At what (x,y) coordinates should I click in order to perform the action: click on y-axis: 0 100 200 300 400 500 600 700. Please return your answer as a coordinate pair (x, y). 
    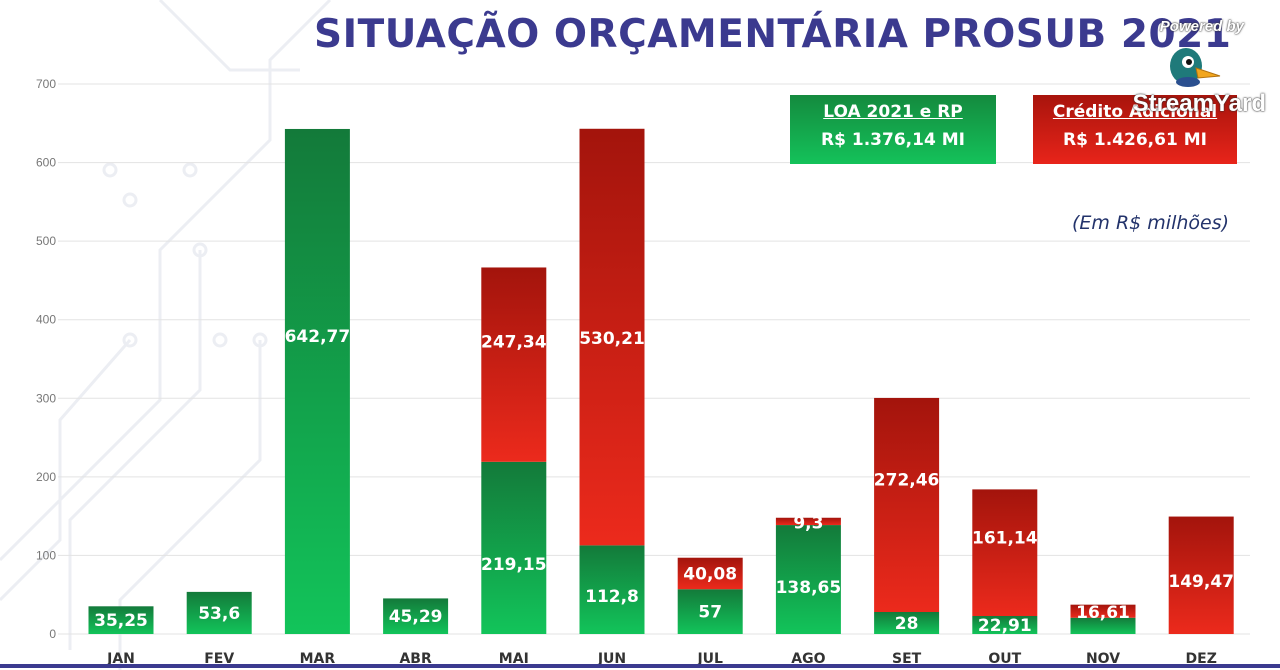
    Looking at the image, I should click on (46, 359).